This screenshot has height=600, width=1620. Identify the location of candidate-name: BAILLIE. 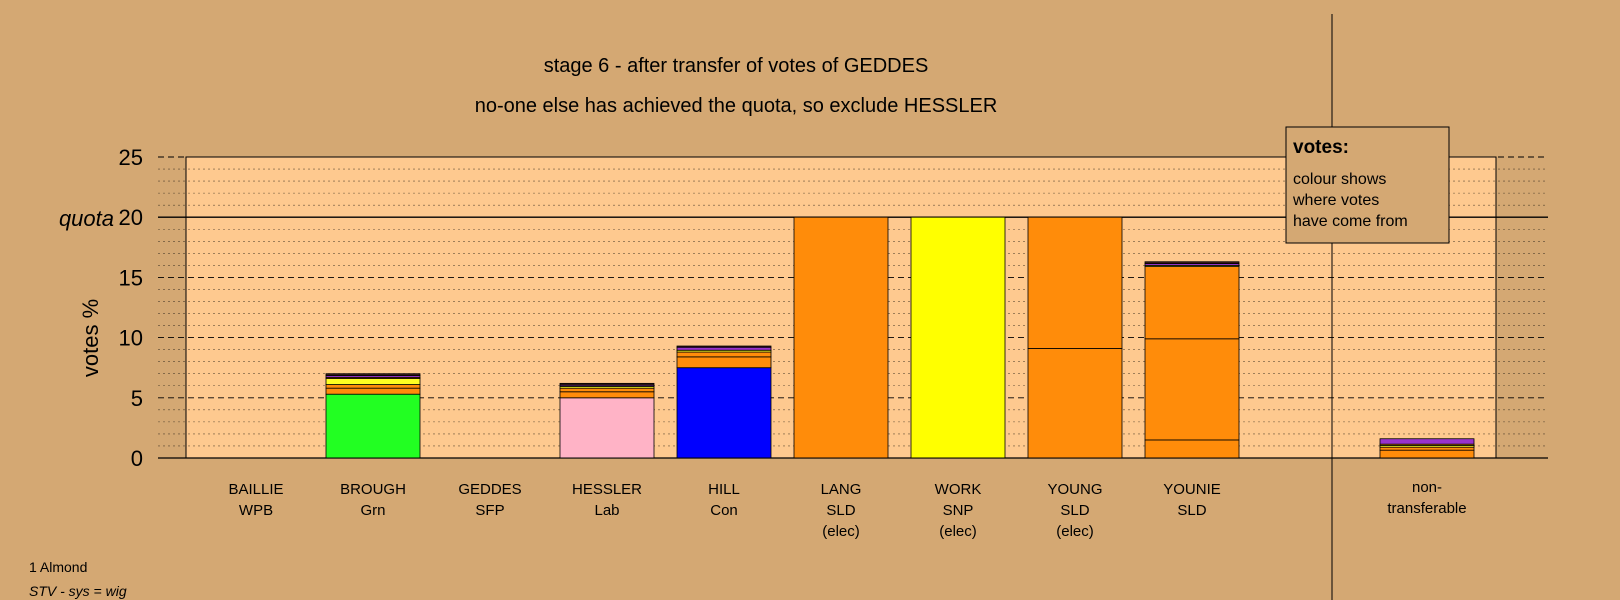
(255, 489).